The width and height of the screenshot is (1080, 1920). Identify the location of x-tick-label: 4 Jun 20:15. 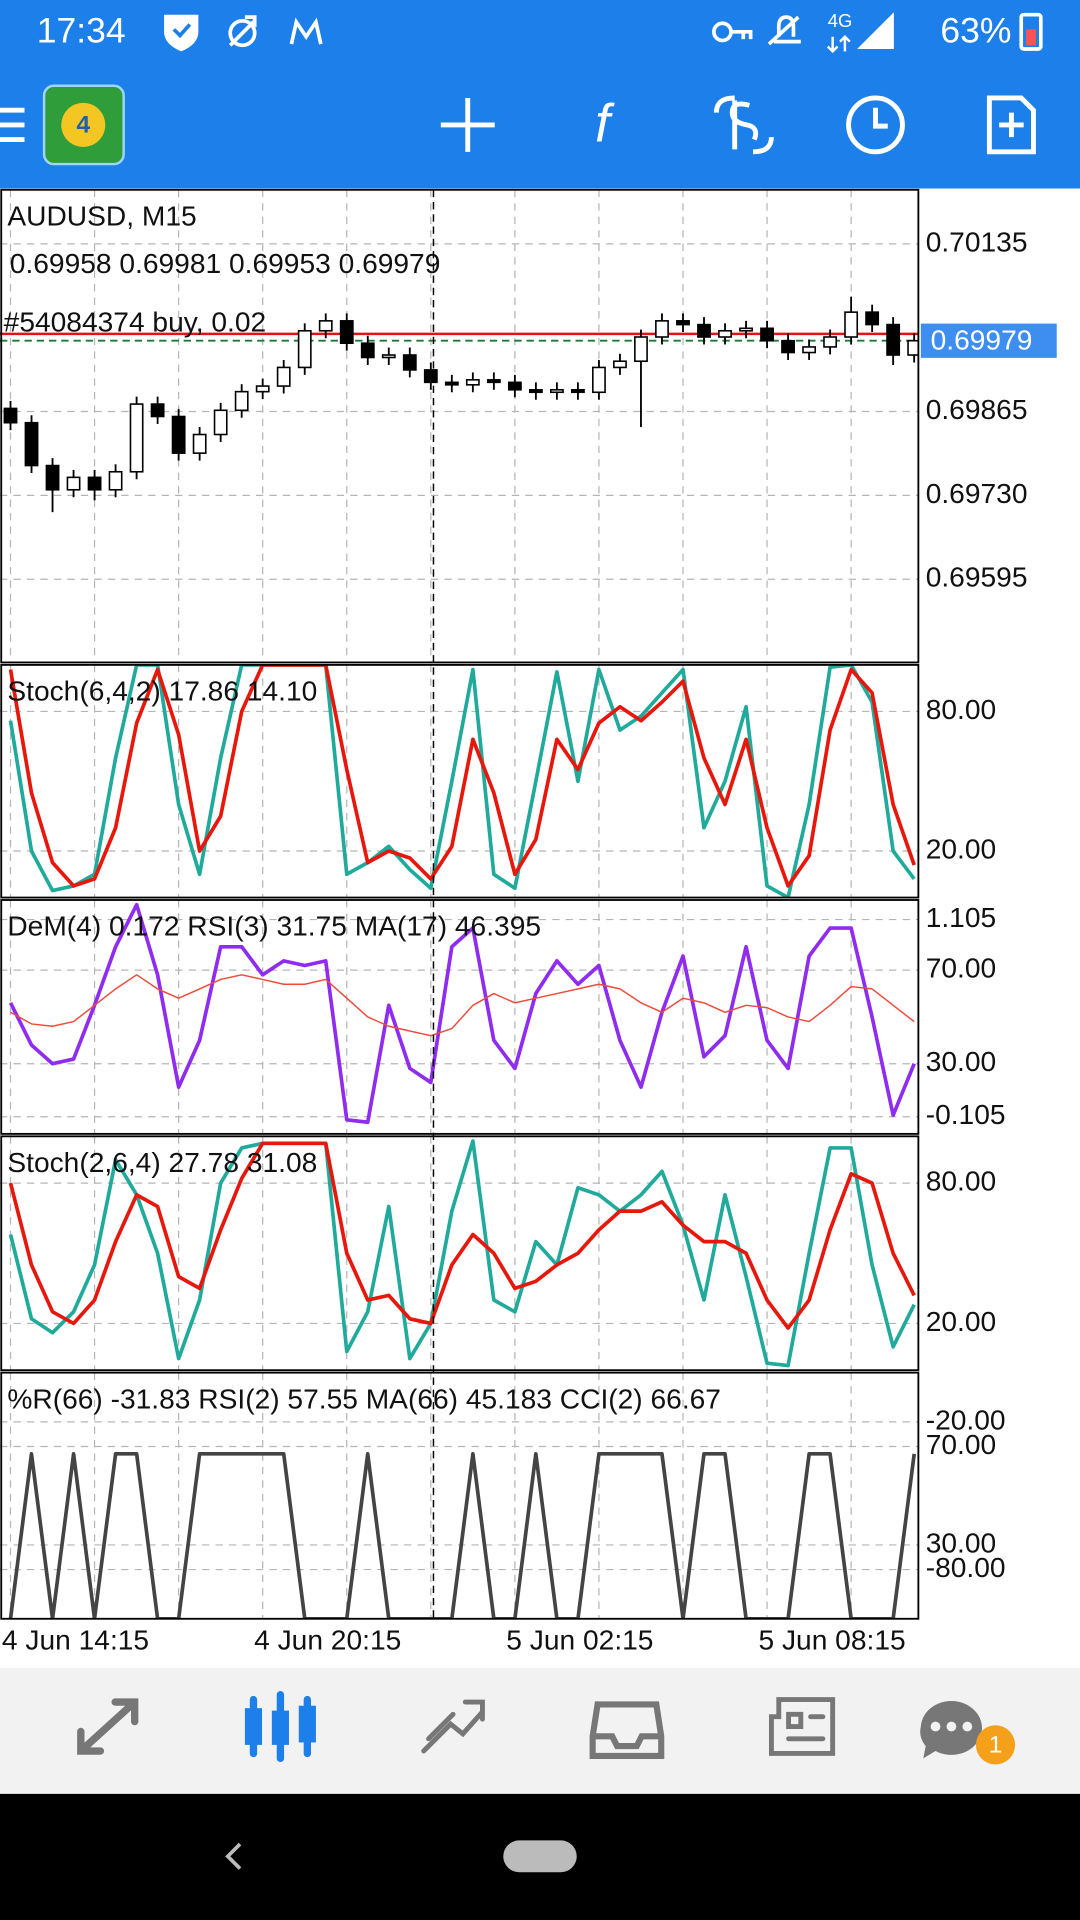
(327, 1639).